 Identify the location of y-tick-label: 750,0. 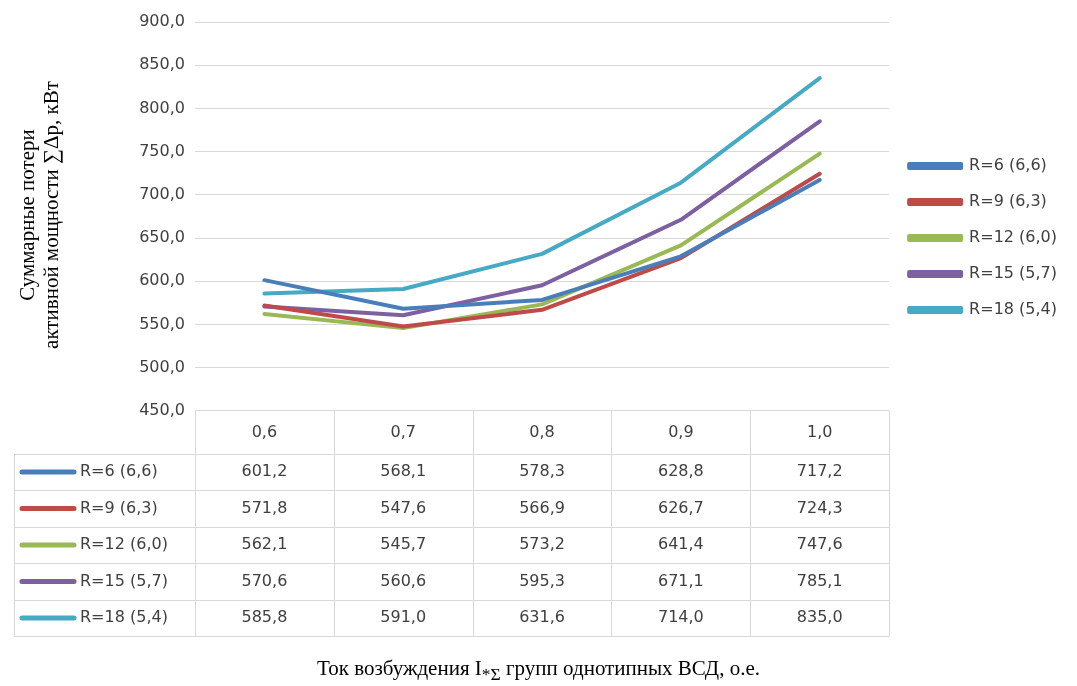
(162, 150).